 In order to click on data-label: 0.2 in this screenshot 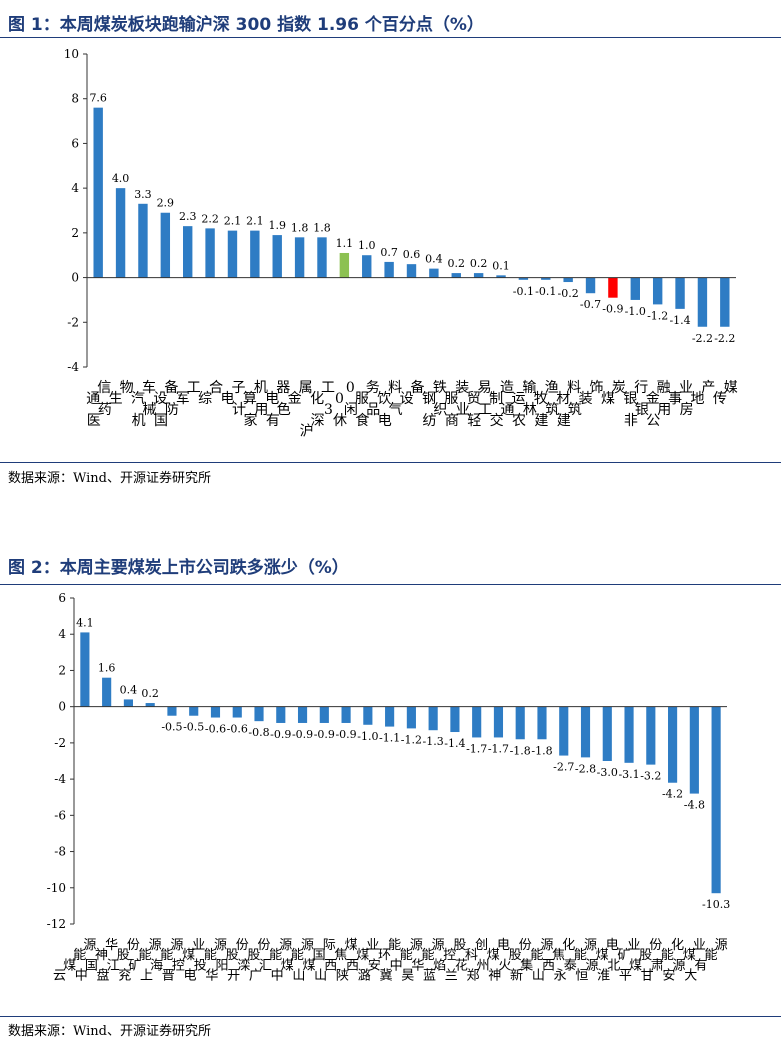, I will do `click(150, 693)`.